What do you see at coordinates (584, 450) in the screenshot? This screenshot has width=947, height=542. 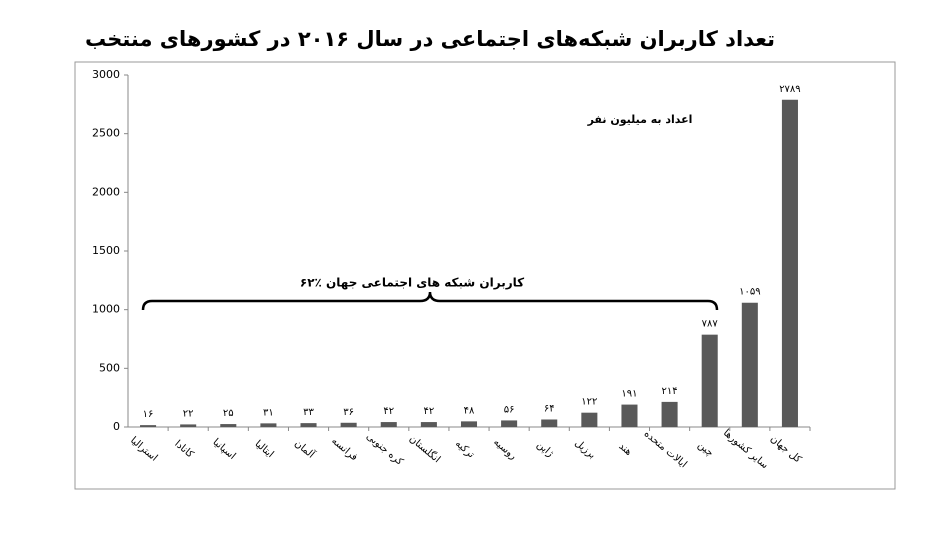 I see `x-tick-label: برزیل` at bounding box center [584, 450].